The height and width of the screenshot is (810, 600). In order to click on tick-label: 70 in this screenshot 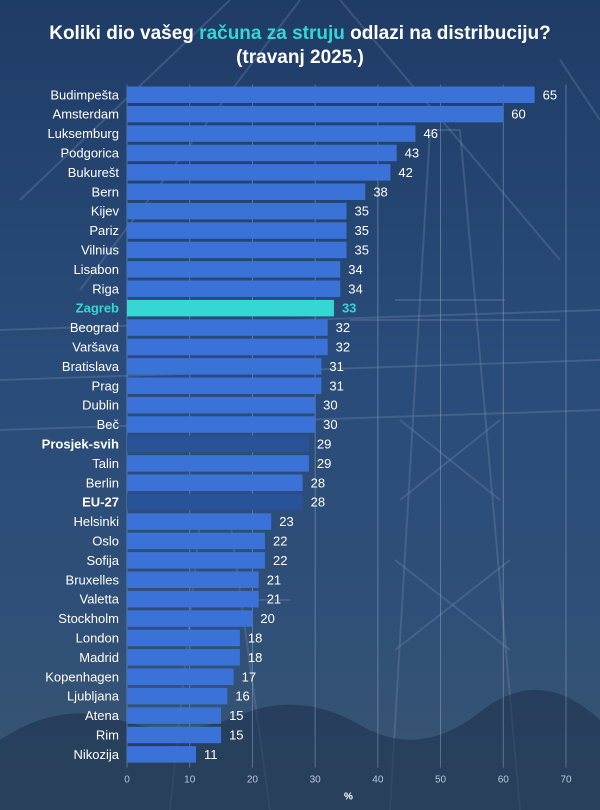, I will do `click(566, 780)`.